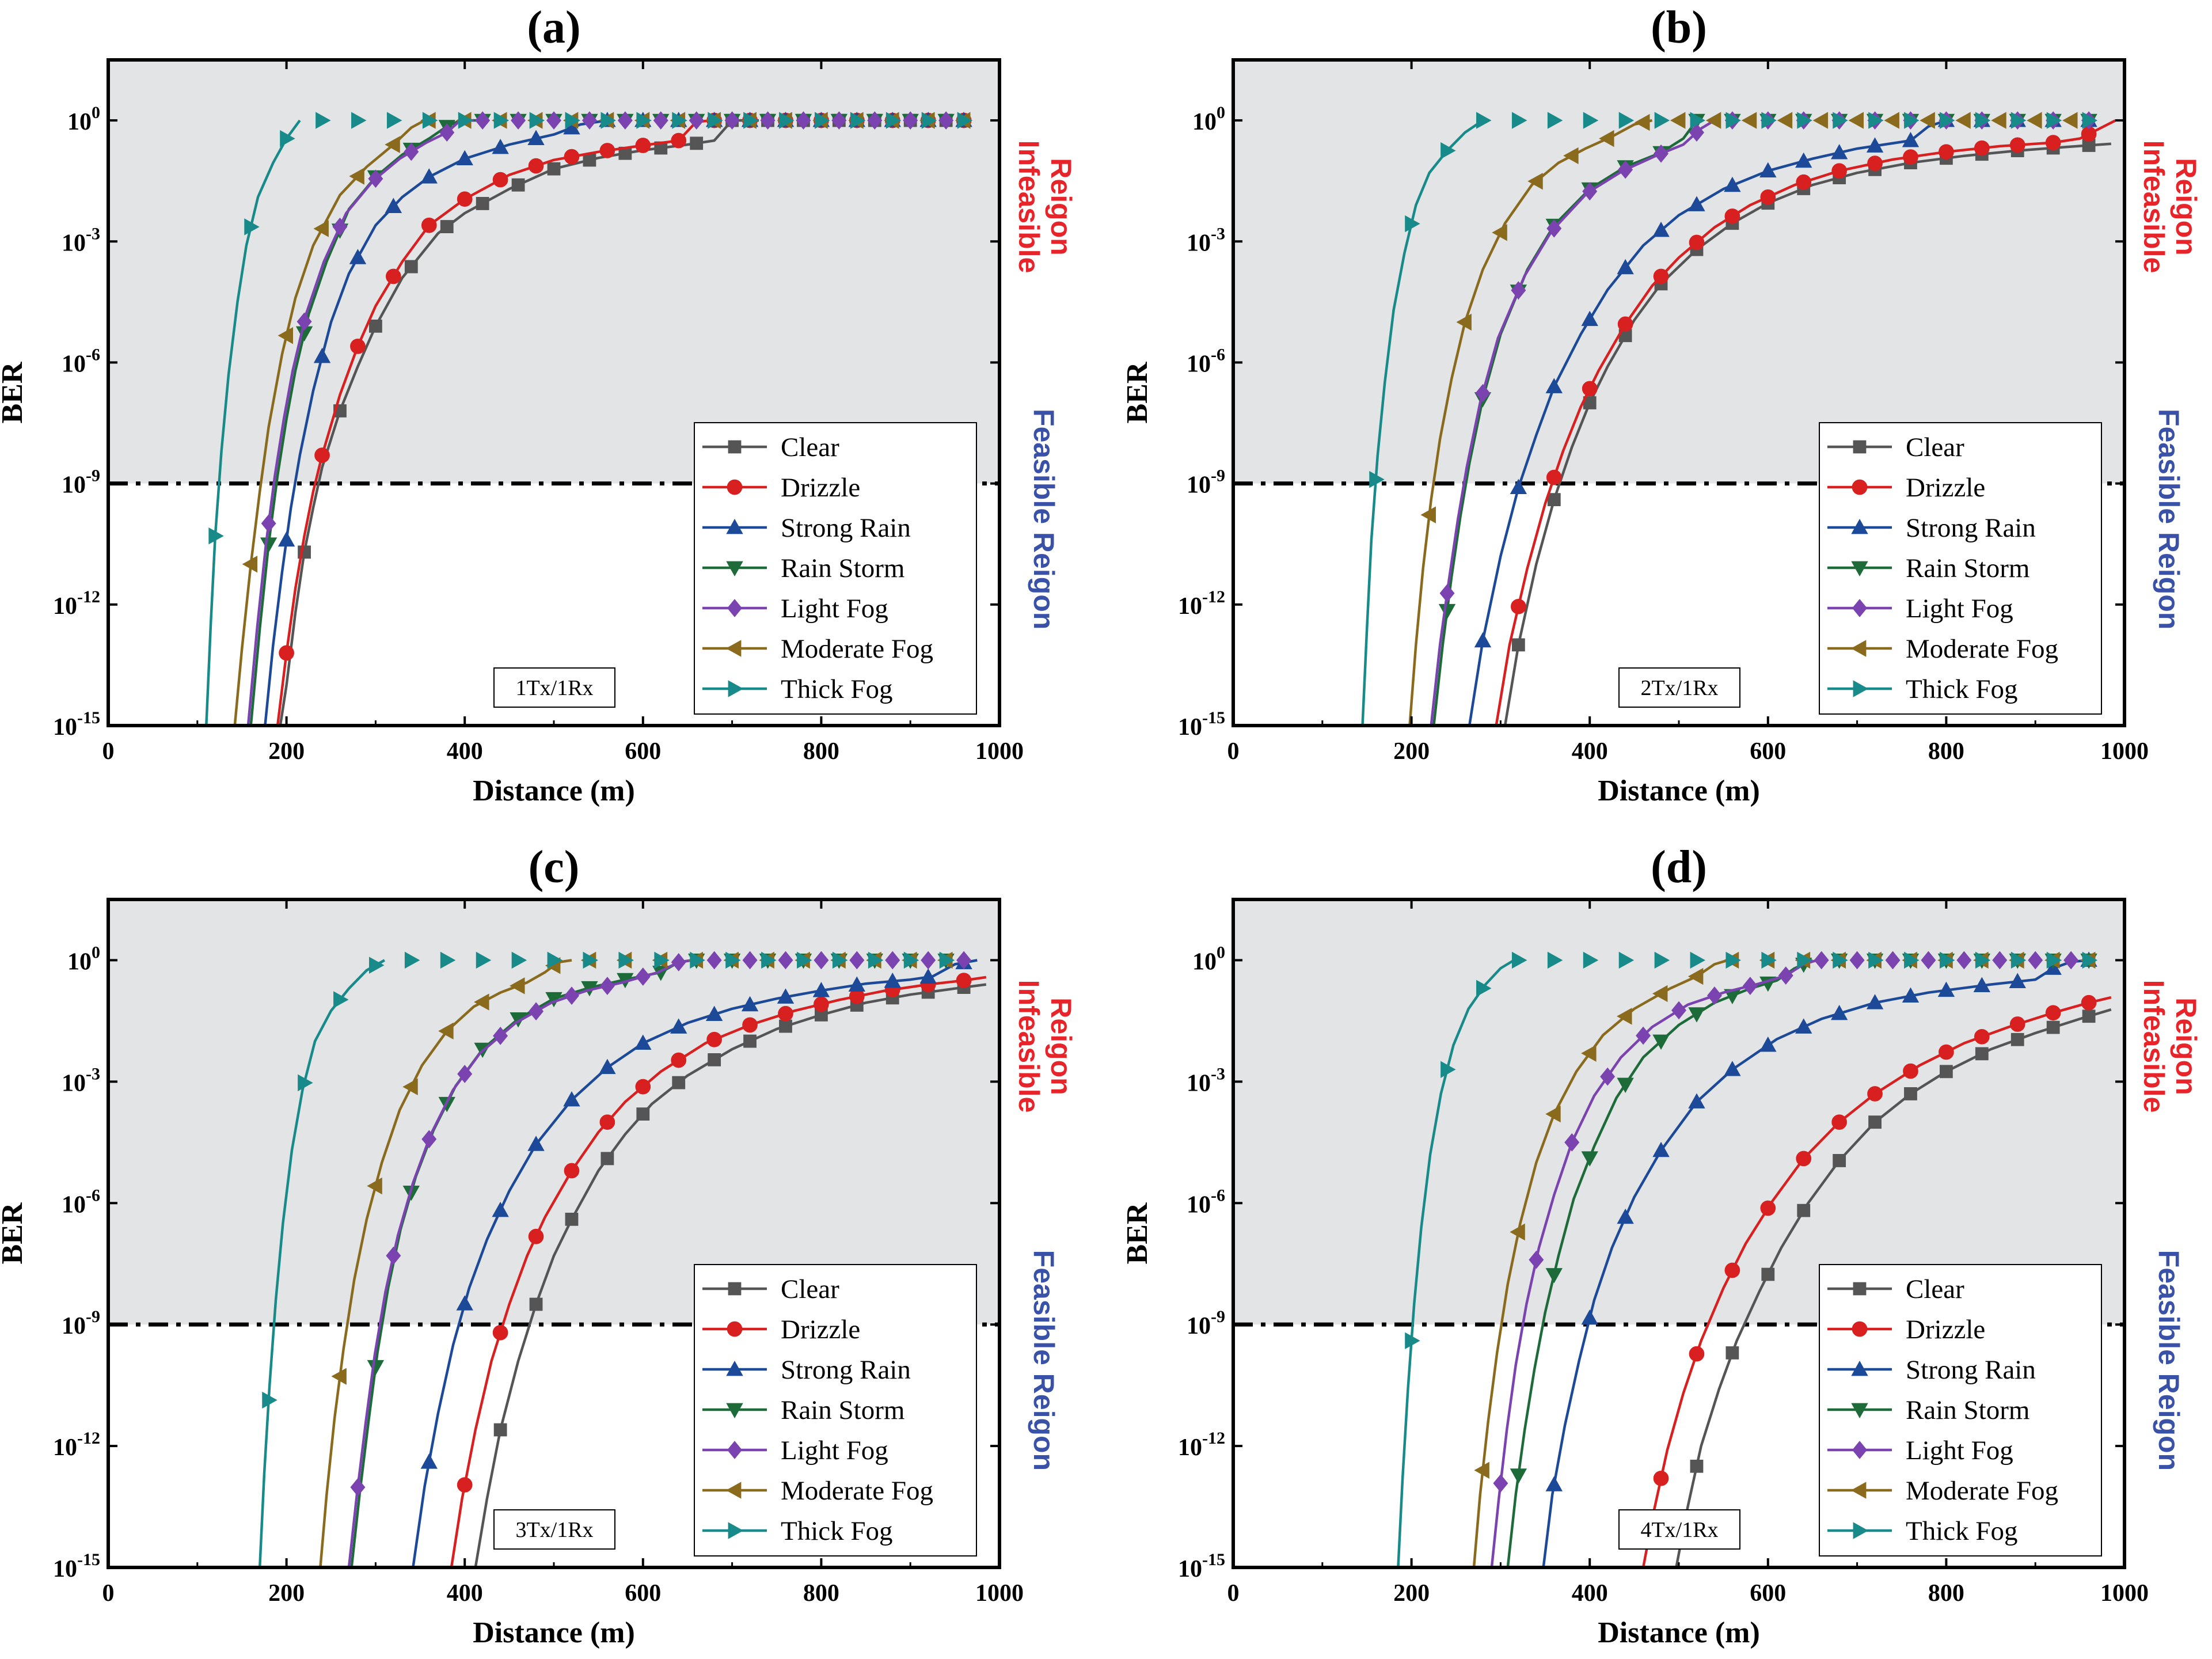 This screenshot has height=1659, width=2212. What do you see at coordinates (1044, 519) in the screenshot?
I see `feasible-region-label: Feasible Reigon` at bounding box center [1044, 519].